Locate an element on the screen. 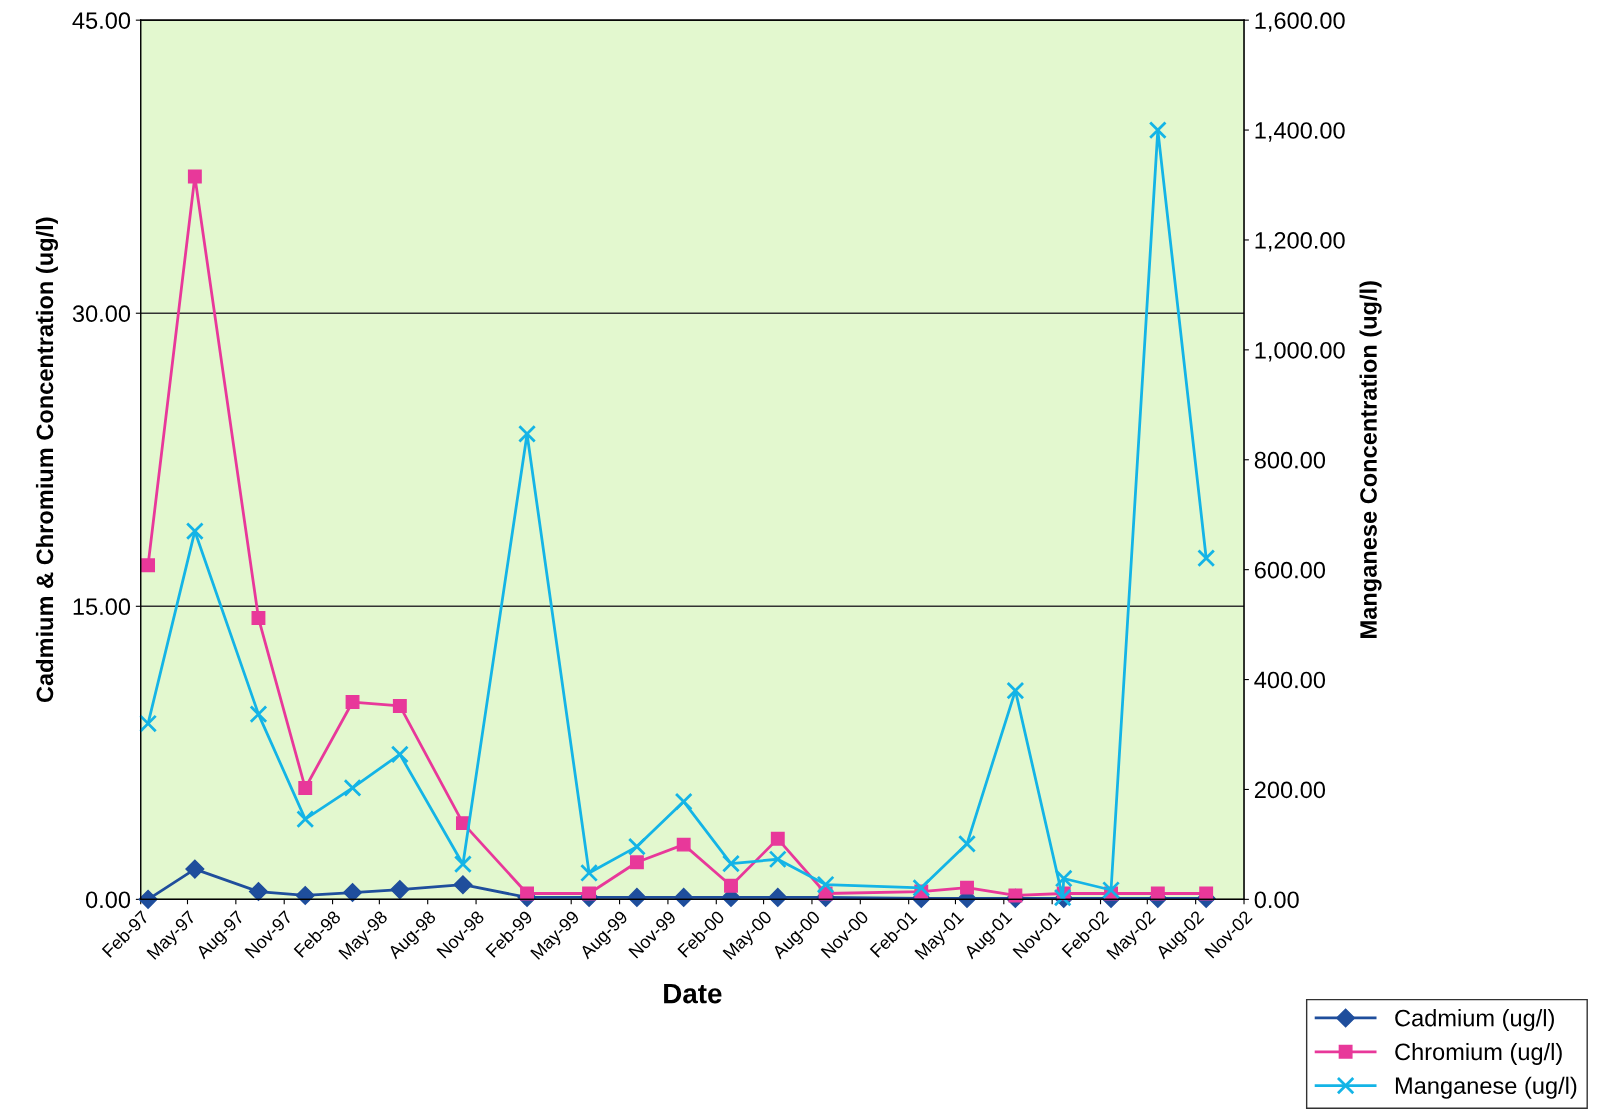 Image resolution: width=1599 pixels, height=1120 pixels. y2-tick-label: 400.00 is located at coordinates (1290, 680).